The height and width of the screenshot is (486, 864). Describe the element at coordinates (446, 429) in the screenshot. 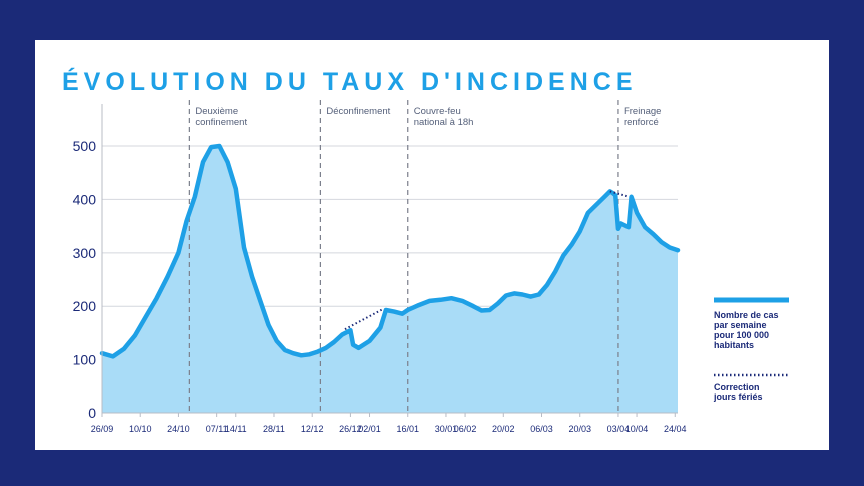

I see `x-tick-label: 30/01` at that location.